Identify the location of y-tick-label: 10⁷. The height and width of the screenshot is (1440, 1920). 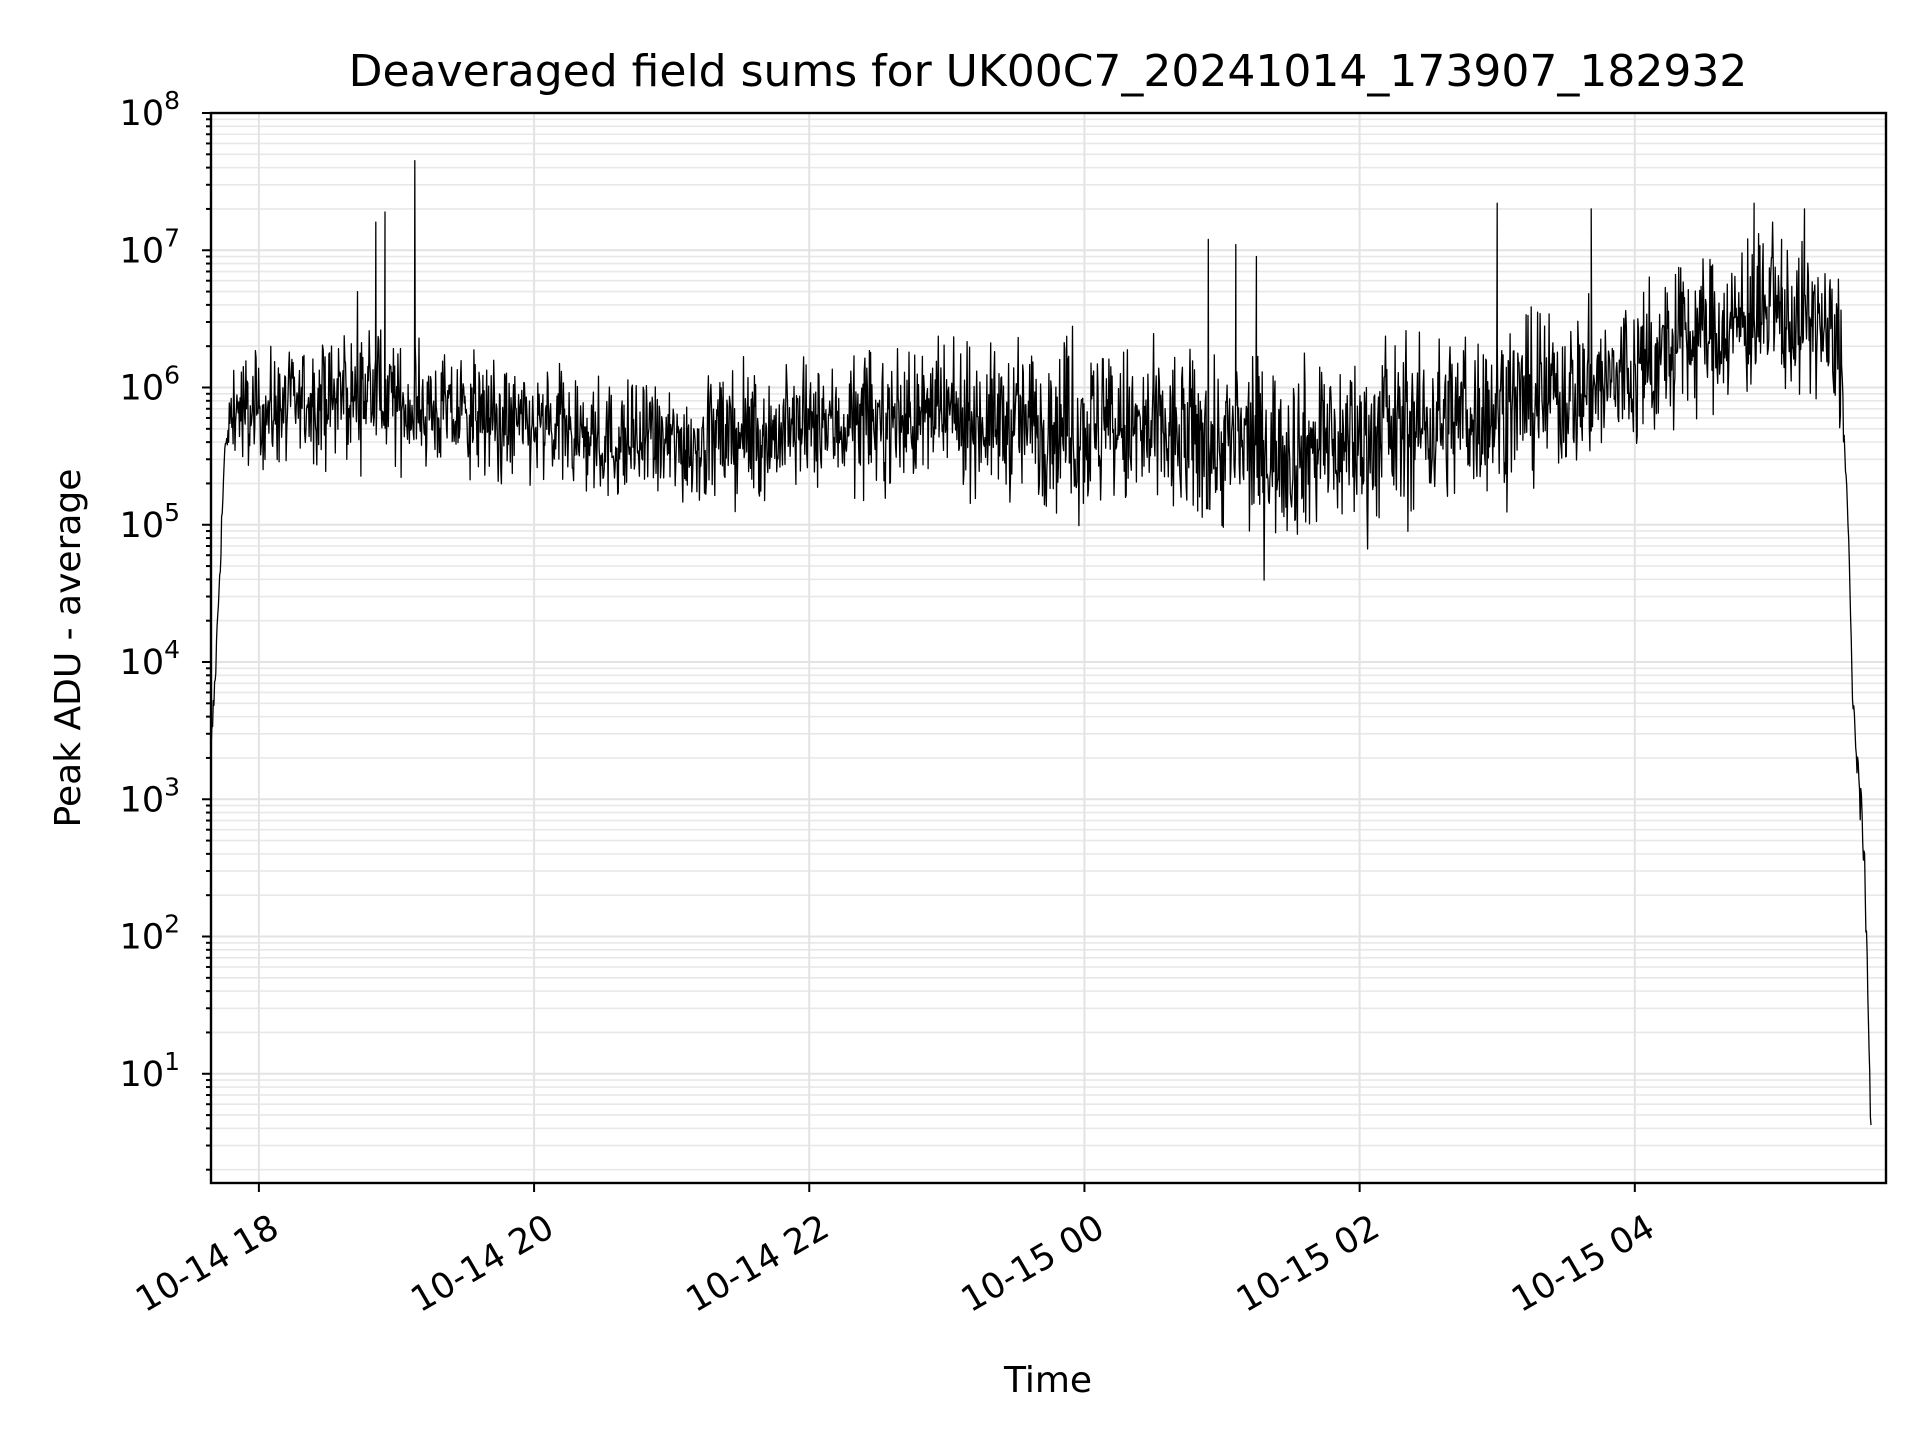
(150, 247).